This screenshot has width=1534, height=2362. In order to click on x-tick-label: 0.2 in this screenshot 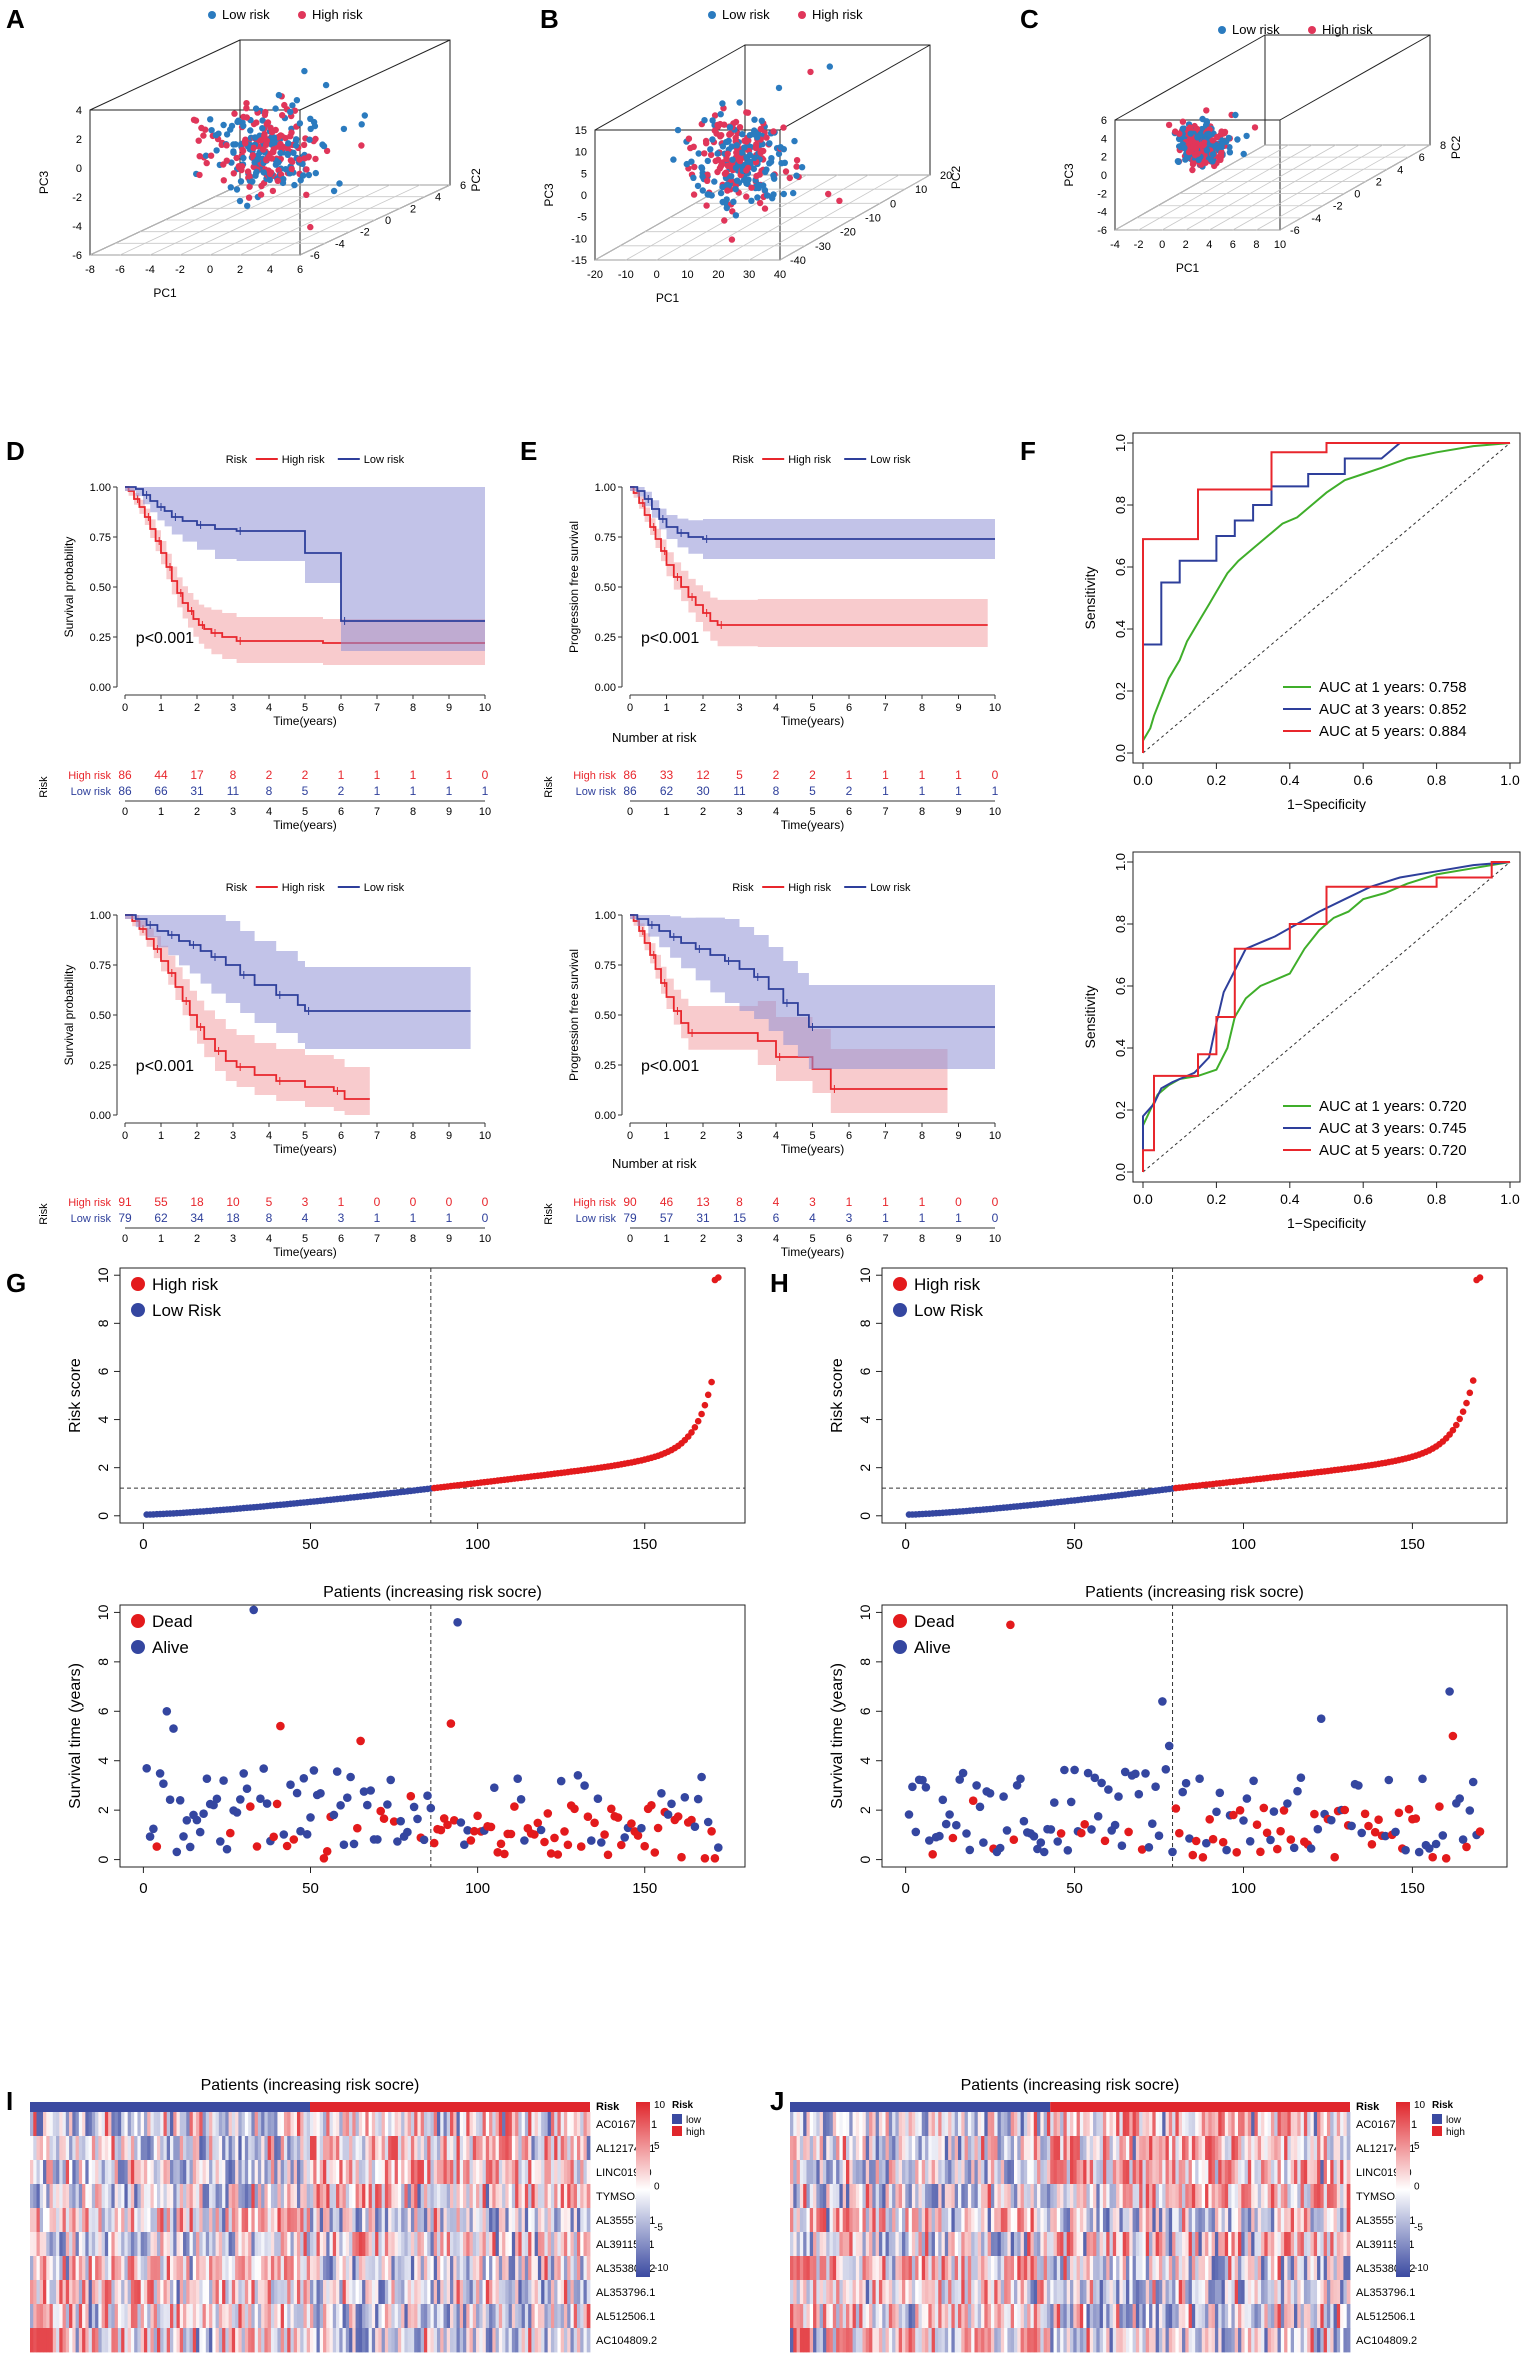, I will do `click(1217, 1199)`.